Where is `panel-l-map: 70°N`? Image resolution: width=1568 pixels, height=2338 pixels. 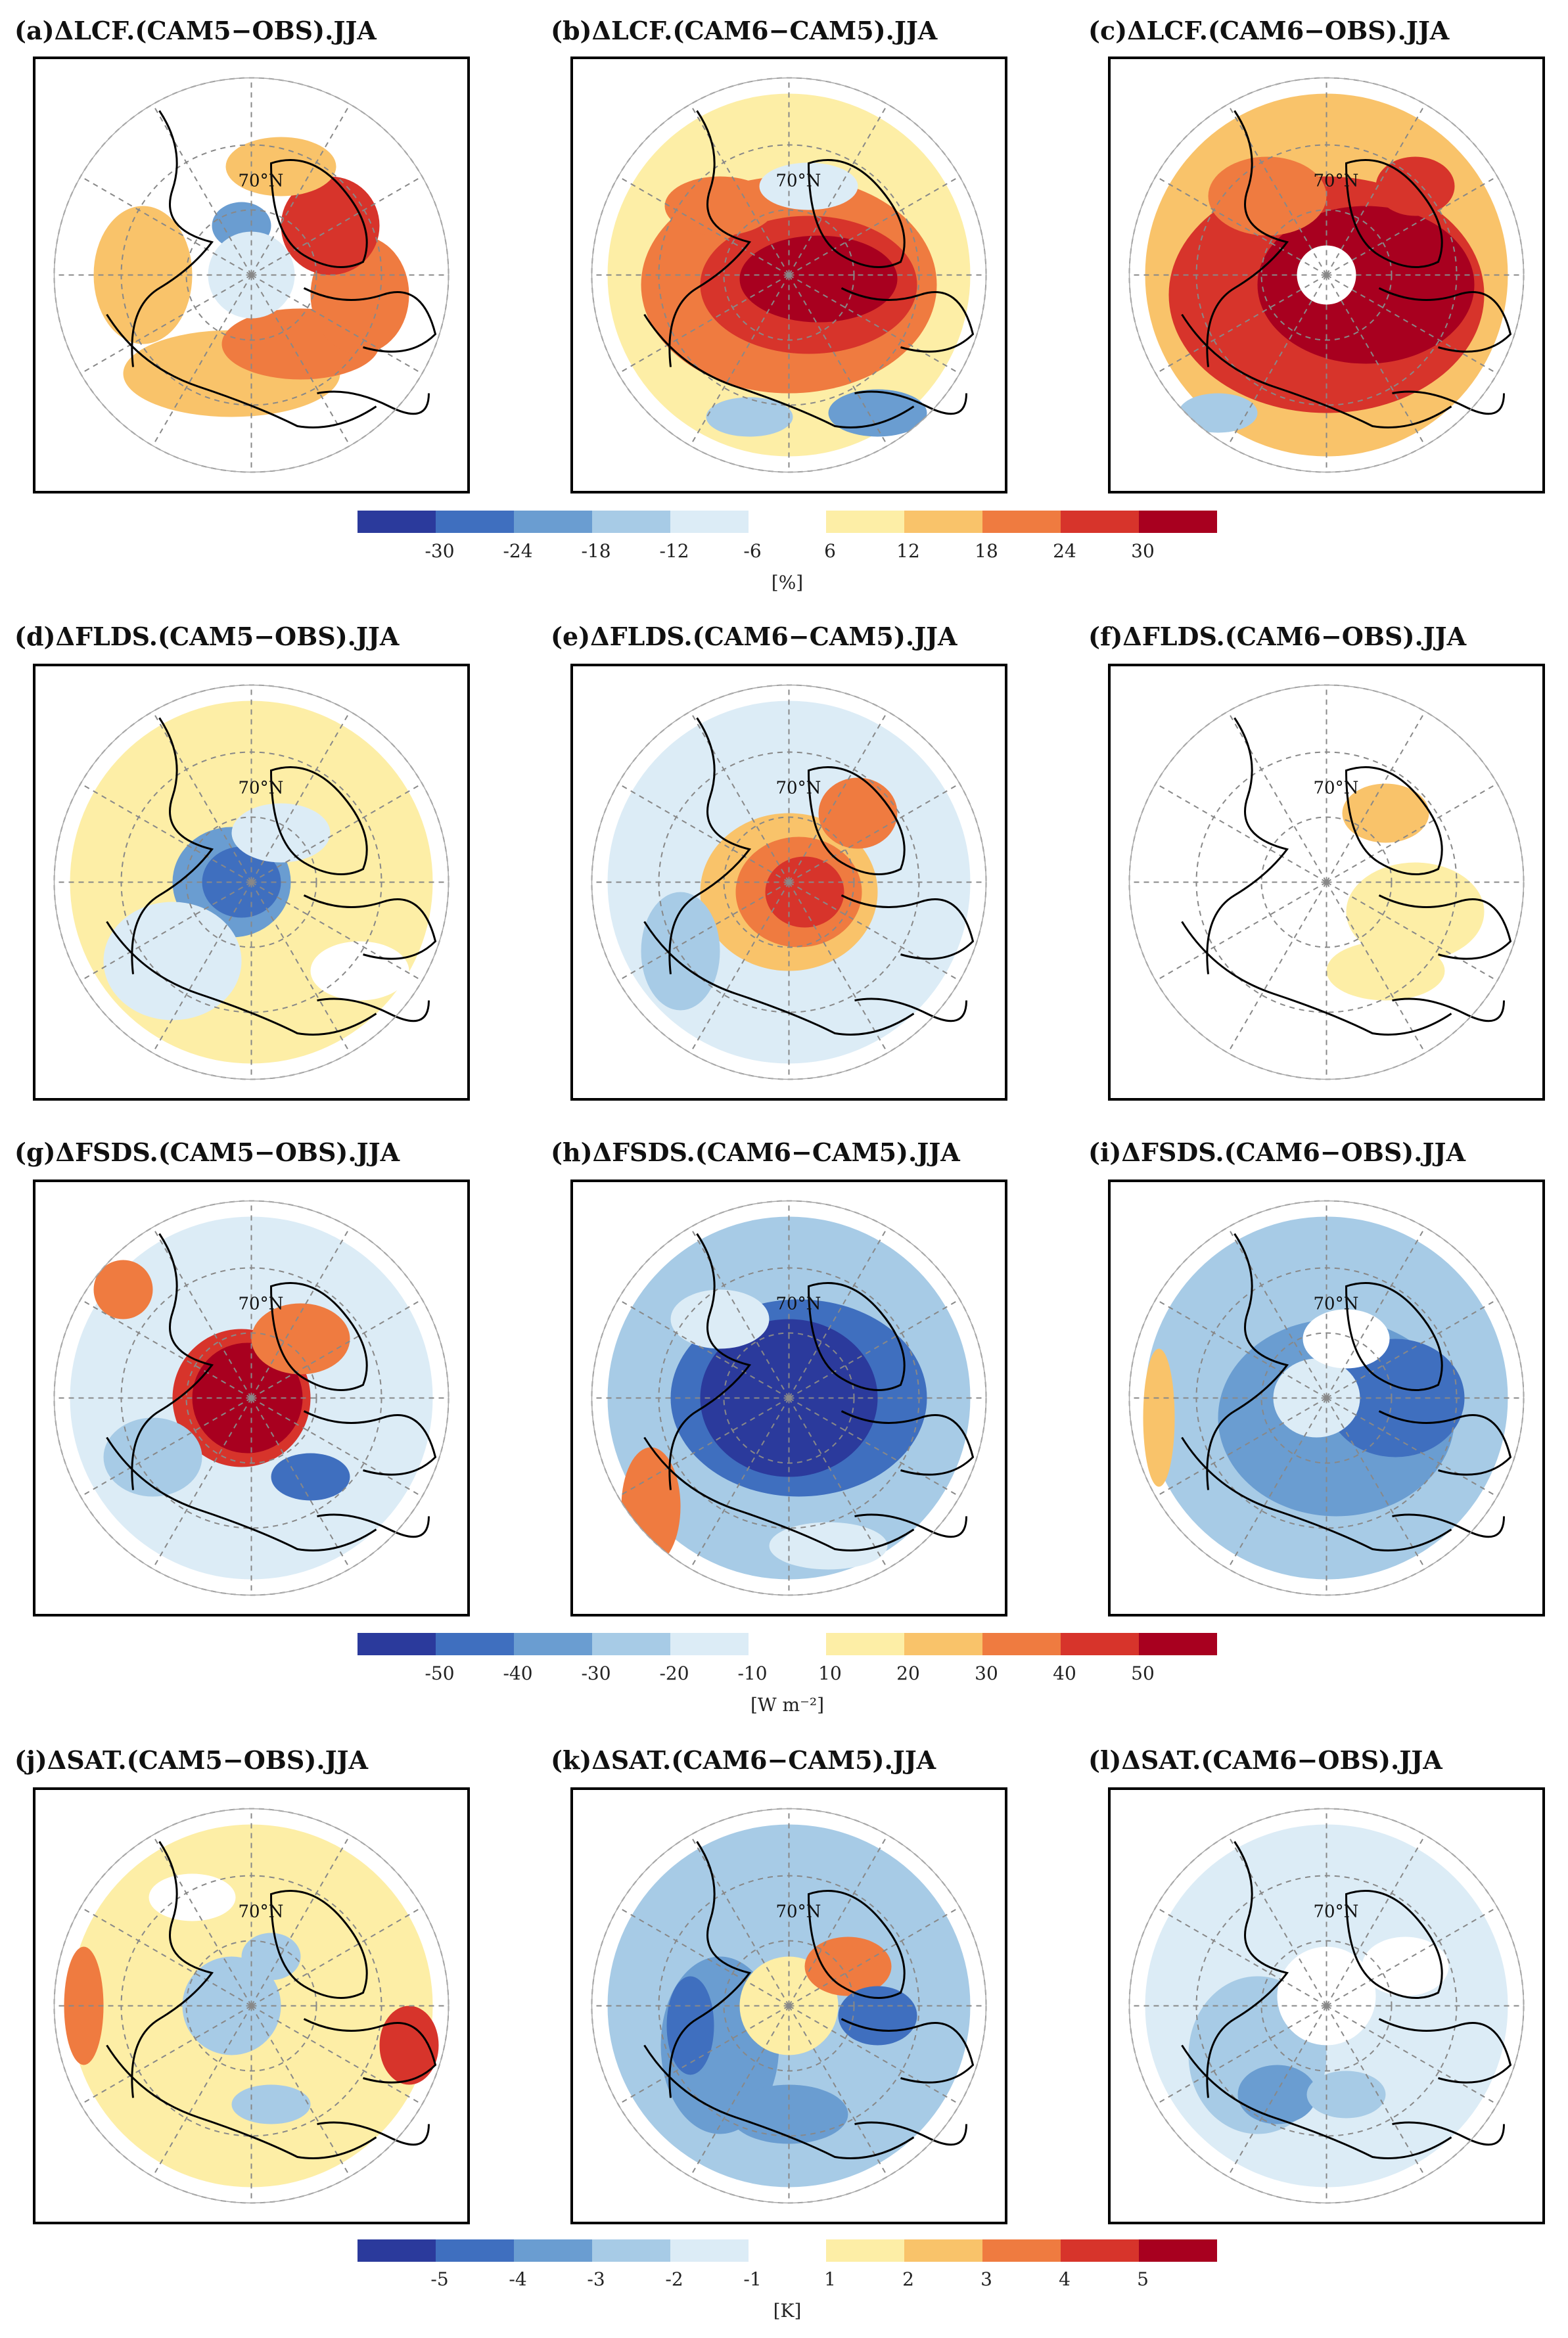 panel-l-map: 70°N is located at coordinates (1326, 2006).